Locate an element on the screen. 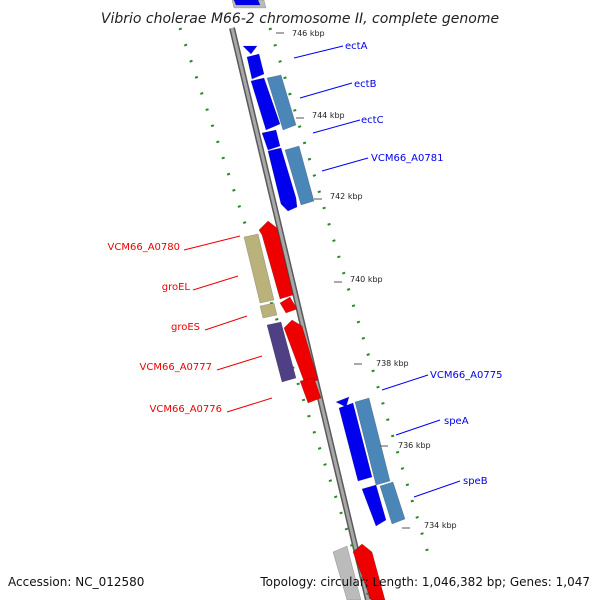 The width and height of the screenshot is (600, 600). VCM66_A0776-gene is located at coordinates (310, 390).